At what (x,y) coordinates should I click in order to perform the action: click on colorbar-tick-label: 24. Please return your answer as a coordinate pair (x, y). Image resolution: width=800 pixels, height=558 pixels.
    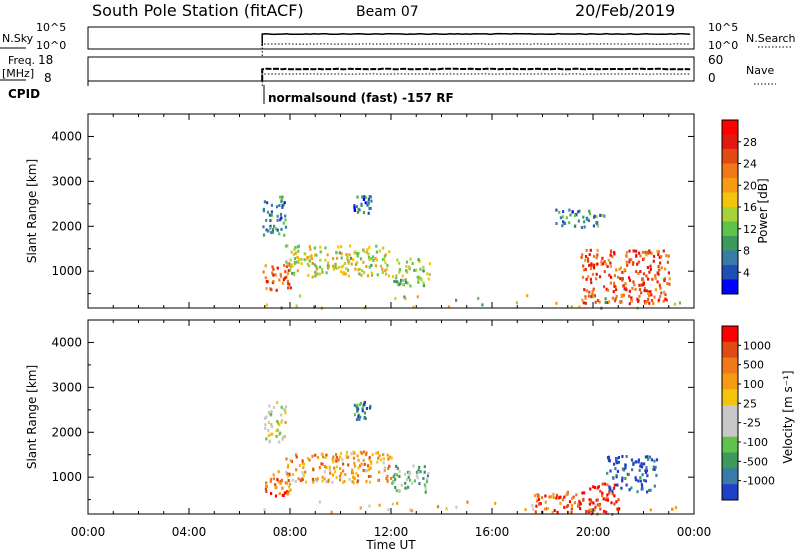
    Looking at the image, I should click on (750, 164).